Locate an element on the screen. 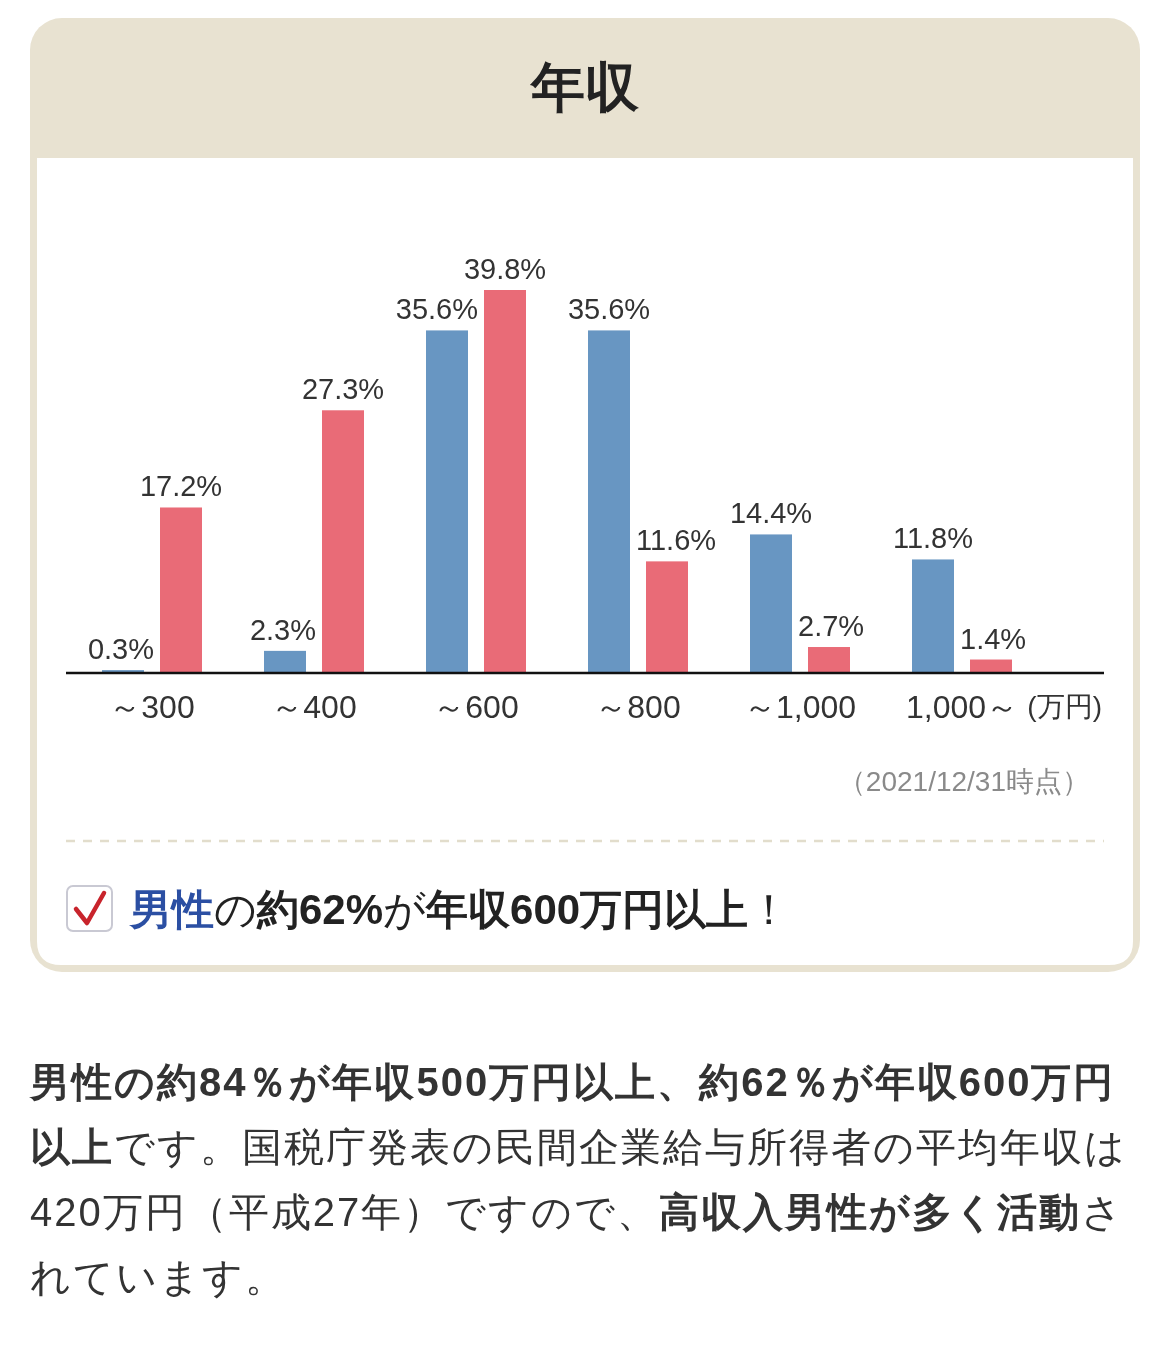 Image resolution: width=1170 pixels, height=1356 pixels. data-label: 0.3% is located at coordinates (120, 649).